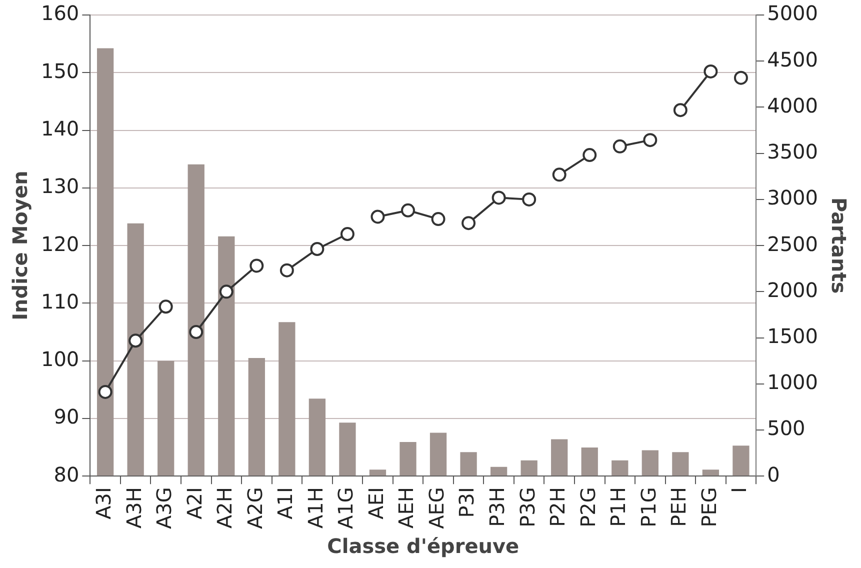  I want to click on y-tick-label: 150, so click(60, 70).